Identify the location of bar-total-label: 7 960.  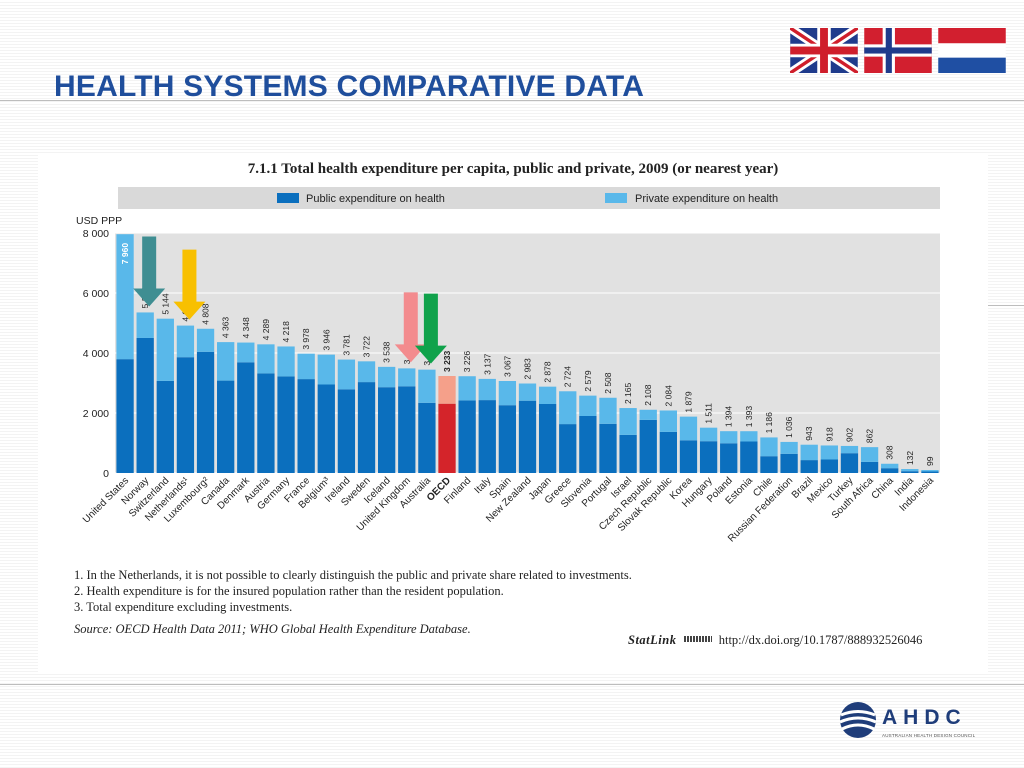
(125, 254).